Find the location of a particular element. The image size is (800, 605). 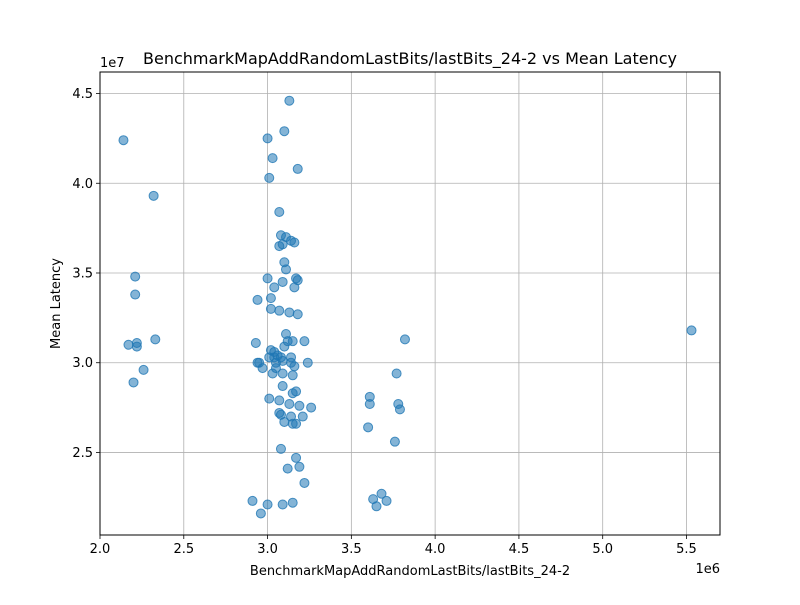

y-tick-label: 4.5 is located at coordinates (82, 94).